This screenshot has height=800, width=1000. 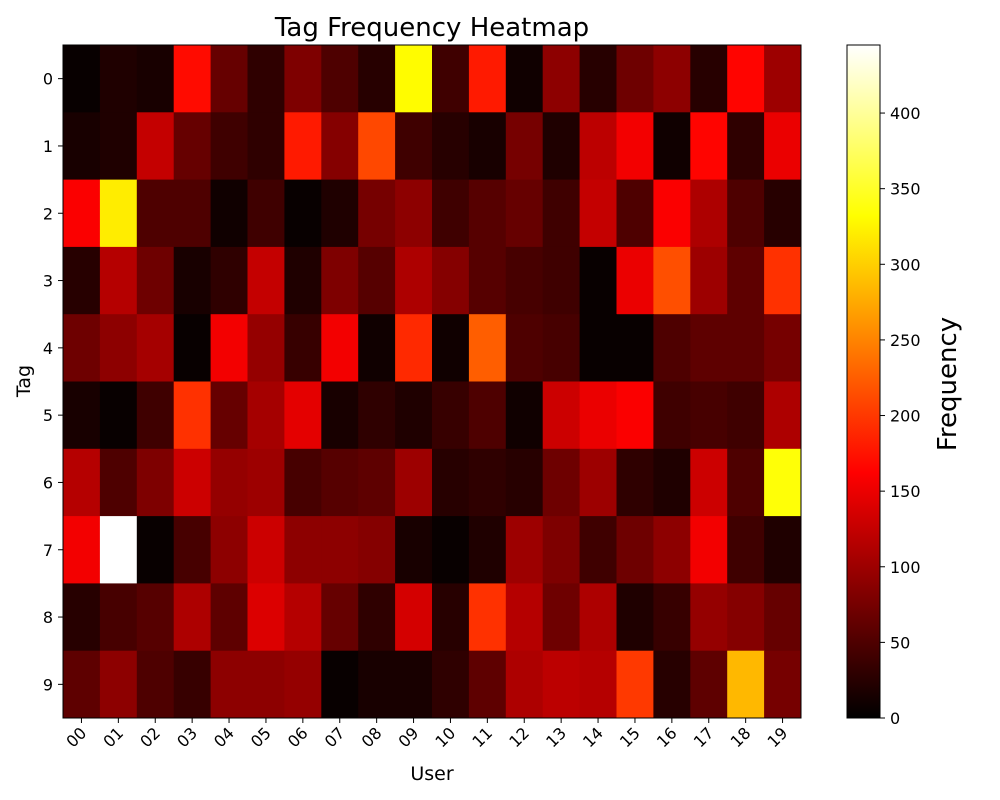 I want to click on heatmap-cell-tag2-user12, so click(x=524, y=213).